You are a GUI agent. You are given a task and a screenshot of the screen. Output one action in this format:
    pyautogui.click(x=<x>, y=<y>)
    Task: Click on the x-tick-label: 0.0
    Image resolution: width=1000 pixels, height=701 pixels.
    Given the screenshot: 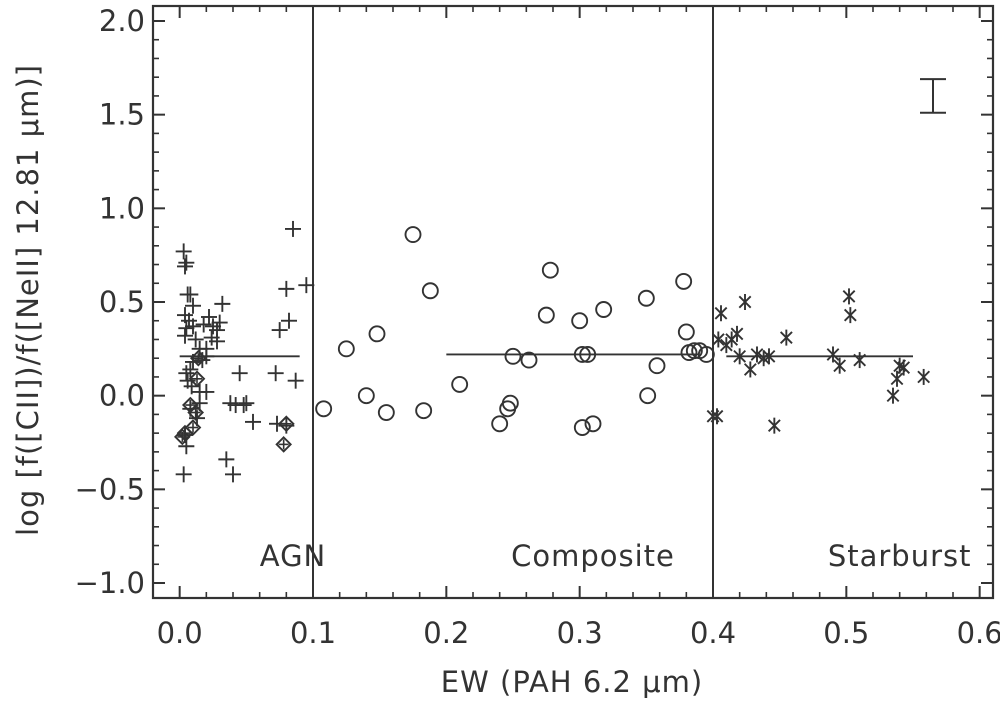 What is the action you would take?
    pyautogui.click(x=180, y=633)
    